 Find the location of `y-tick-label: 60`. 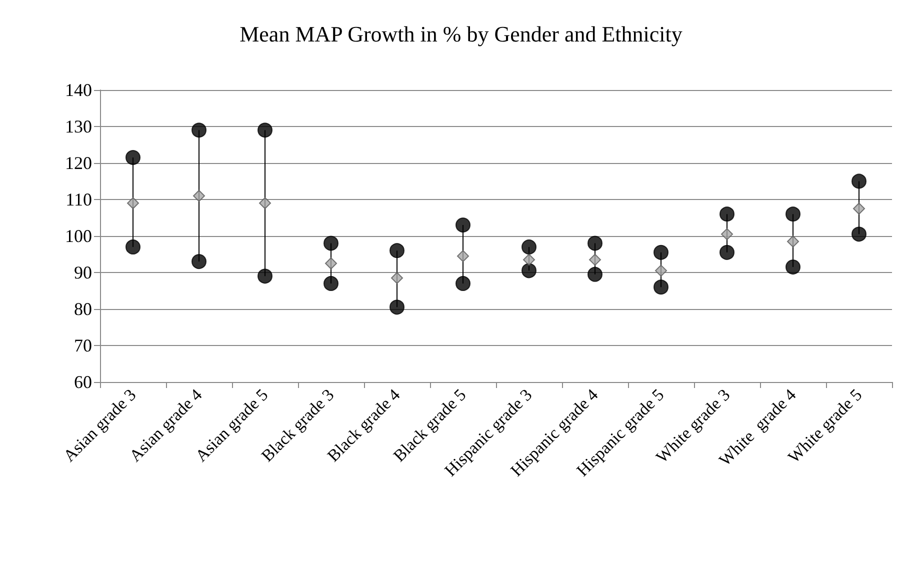

y-tick-label: 60 is located at coordinates (83, 382).